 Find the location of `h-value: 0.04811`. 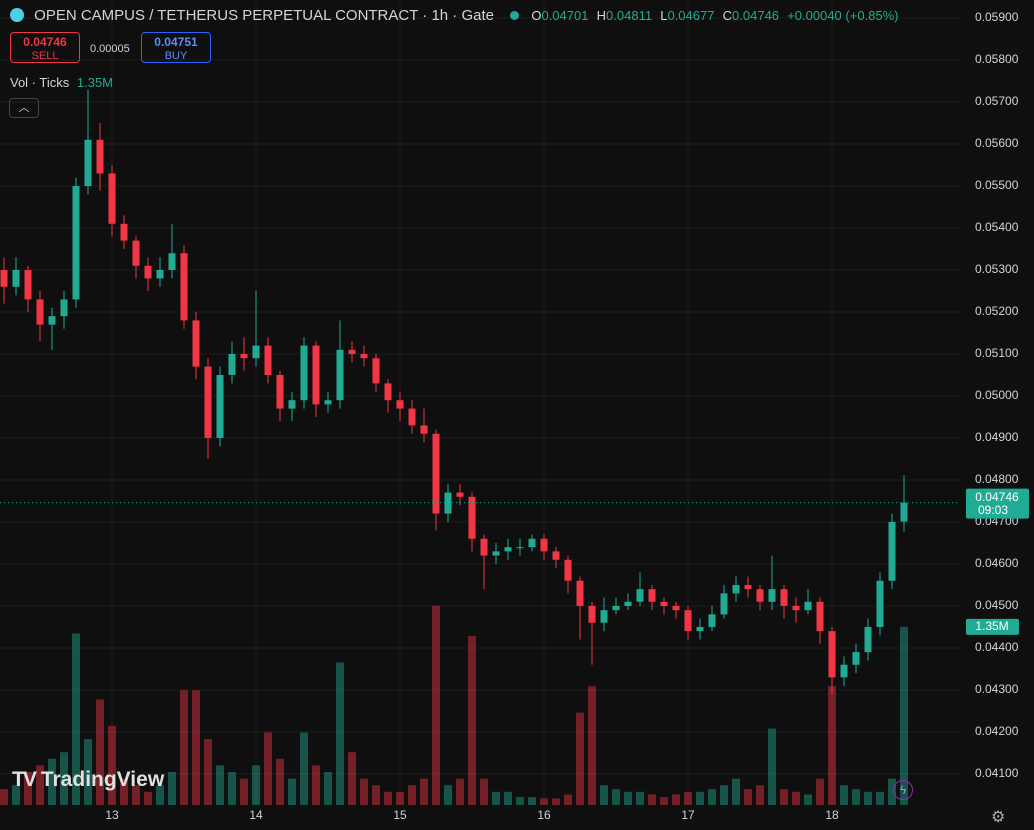

h-value: 0.04811 is located at coordinates (629, 15).